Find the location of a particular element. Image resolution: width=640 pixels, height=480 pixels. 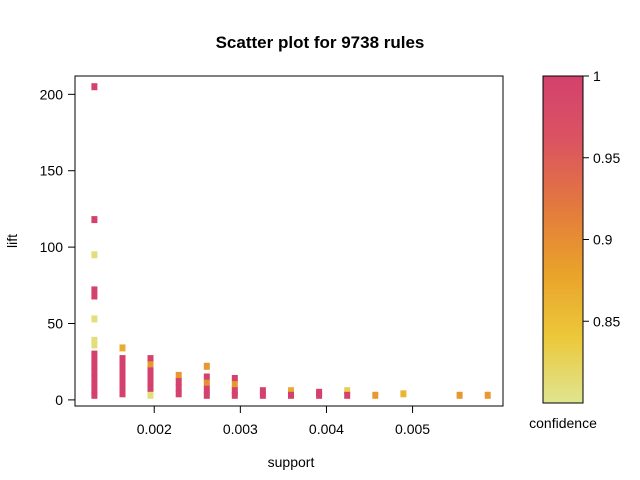

legend-tick-label: 0.95 is located at coordinates (606, 158).